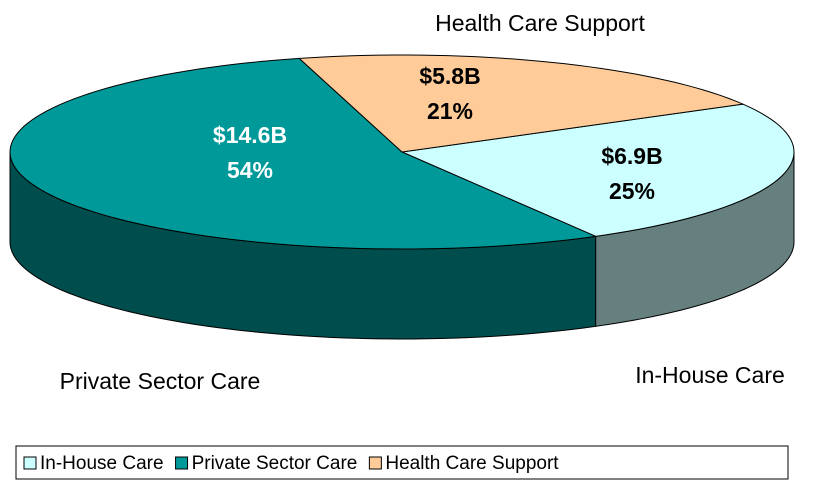 This screenshot has width=816, height=481. I want to click on category-label: In-House Care, so click(710, 375).